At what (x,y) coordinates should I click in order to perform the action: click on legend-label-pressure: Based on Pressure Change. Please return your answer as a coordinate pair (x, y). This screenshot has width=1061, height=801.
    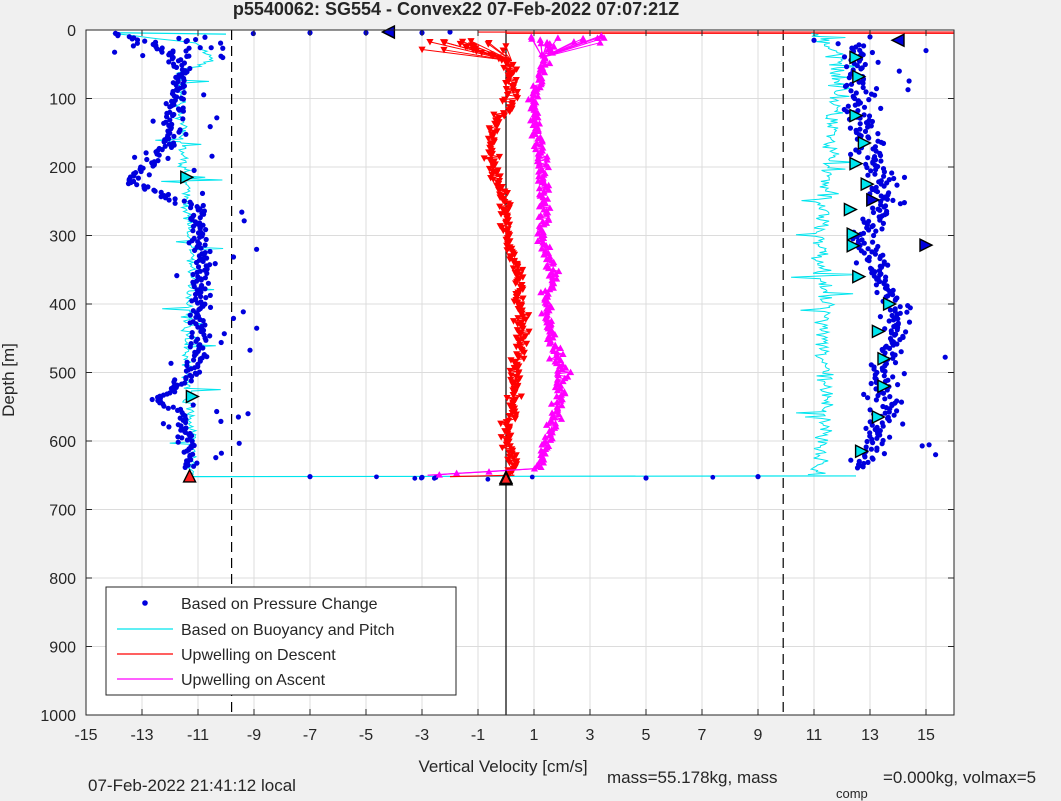
    Looking at the image, I should click on (279, 604).